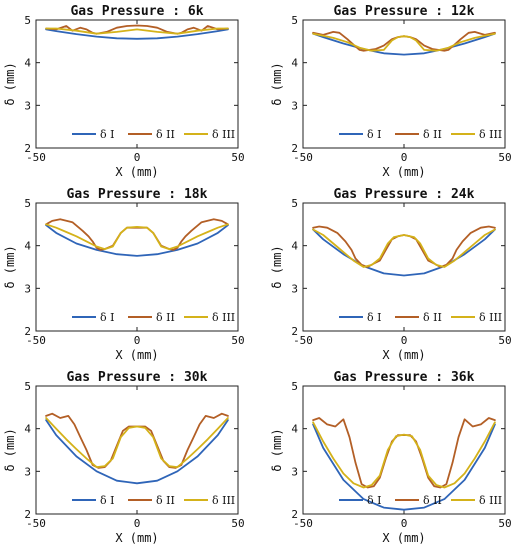 The image size is (517, 550). Describe the element at coordinates (404, 194) in the screenshot. I see `chart-title: Gas Pressure : 24k` at that location.